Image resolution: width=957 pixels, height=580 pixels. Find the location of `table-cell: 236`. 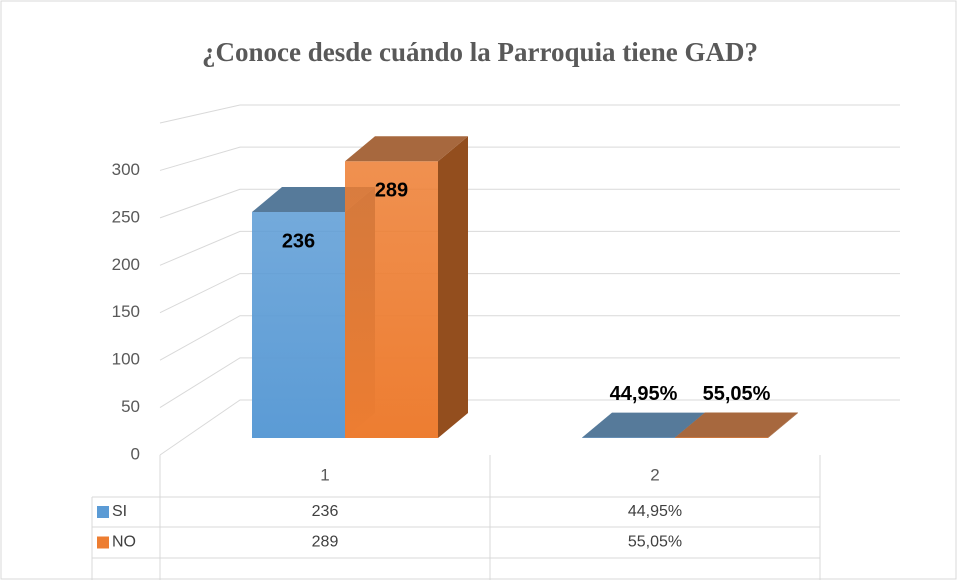

table-cell: 236 is located at coordinates (325, 511).